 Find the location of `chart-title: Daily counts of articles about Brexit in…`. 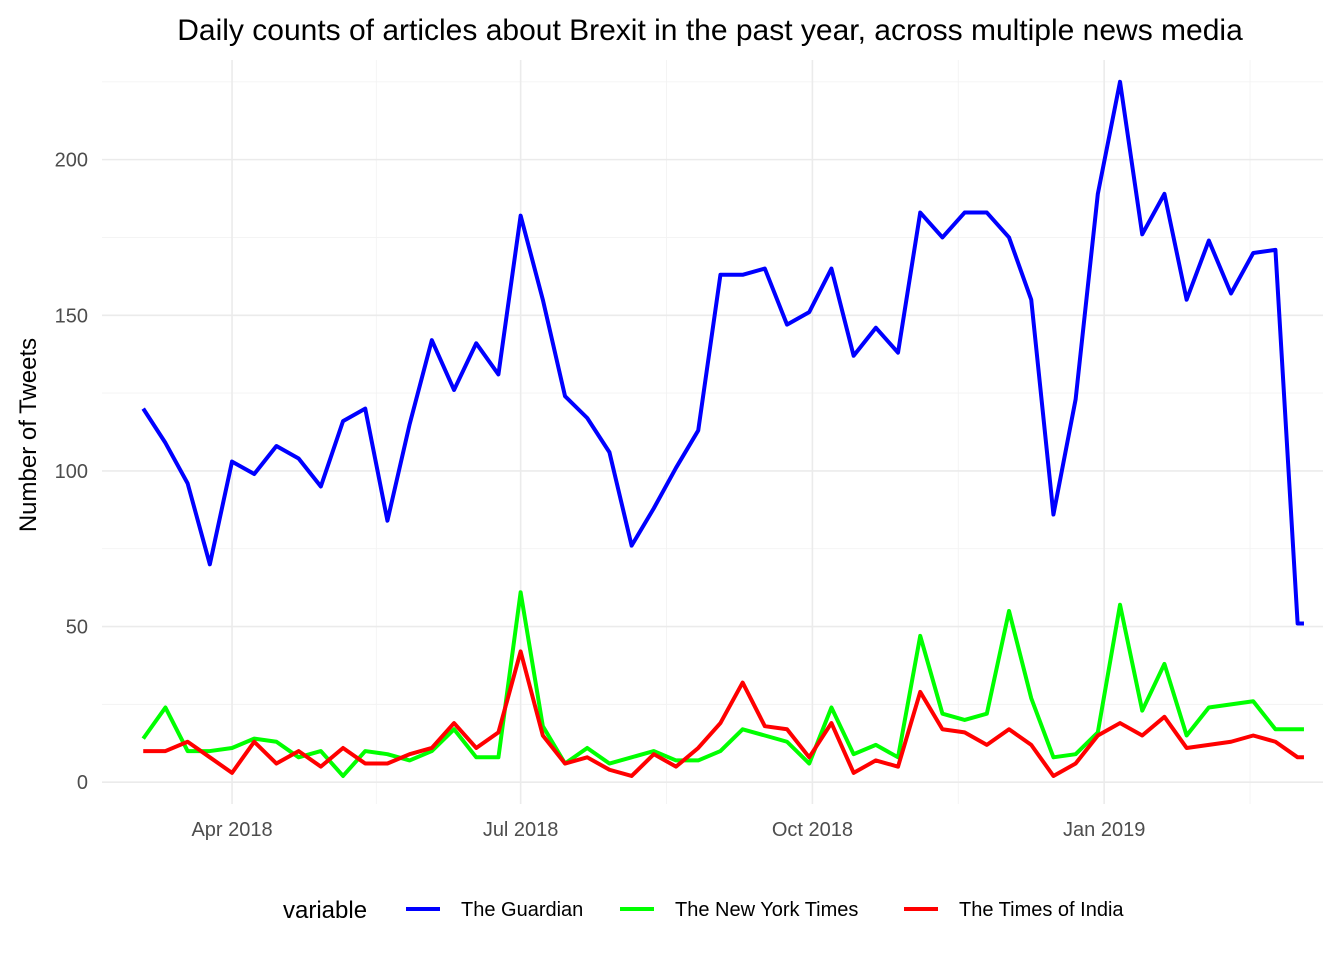

chart-title: Daily counts of articles about Brexit in… is located at coordinates (710, 30).